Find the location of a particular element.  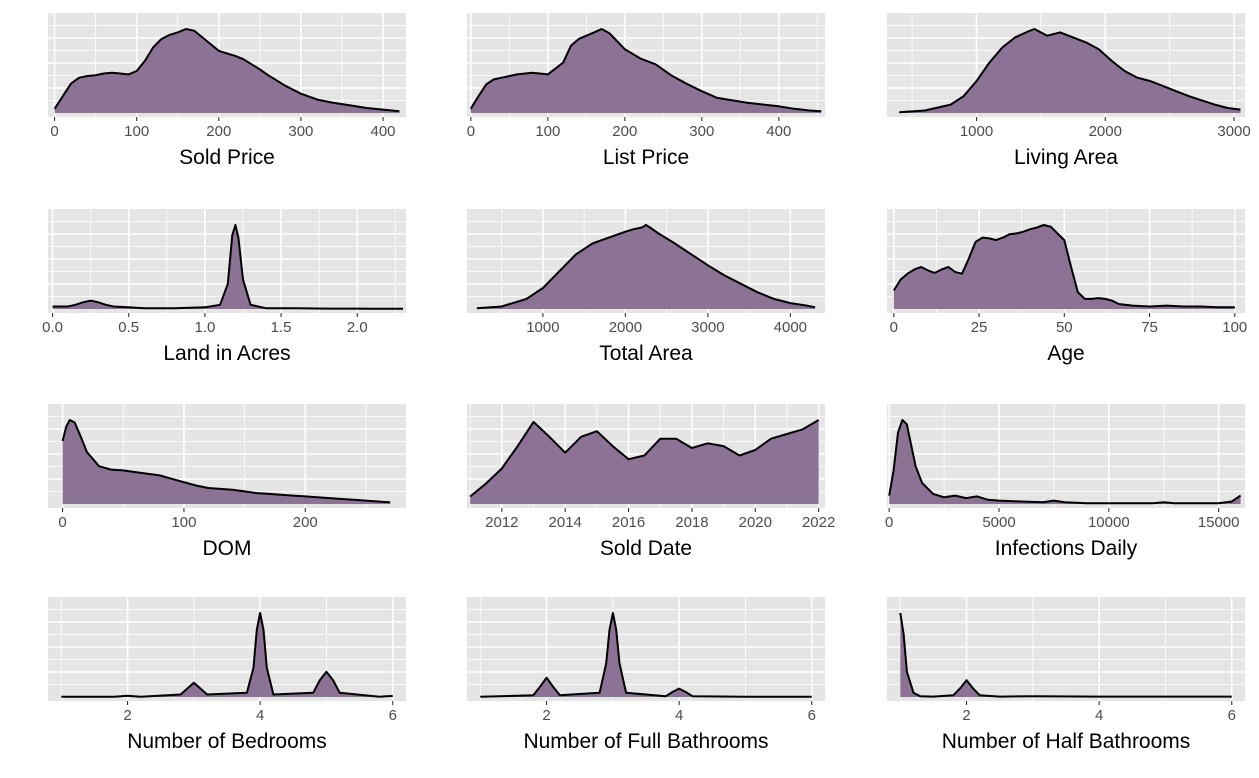

density-panel: 1000 2000 3000 4000 Total Area is located at coordinates (646, 287).